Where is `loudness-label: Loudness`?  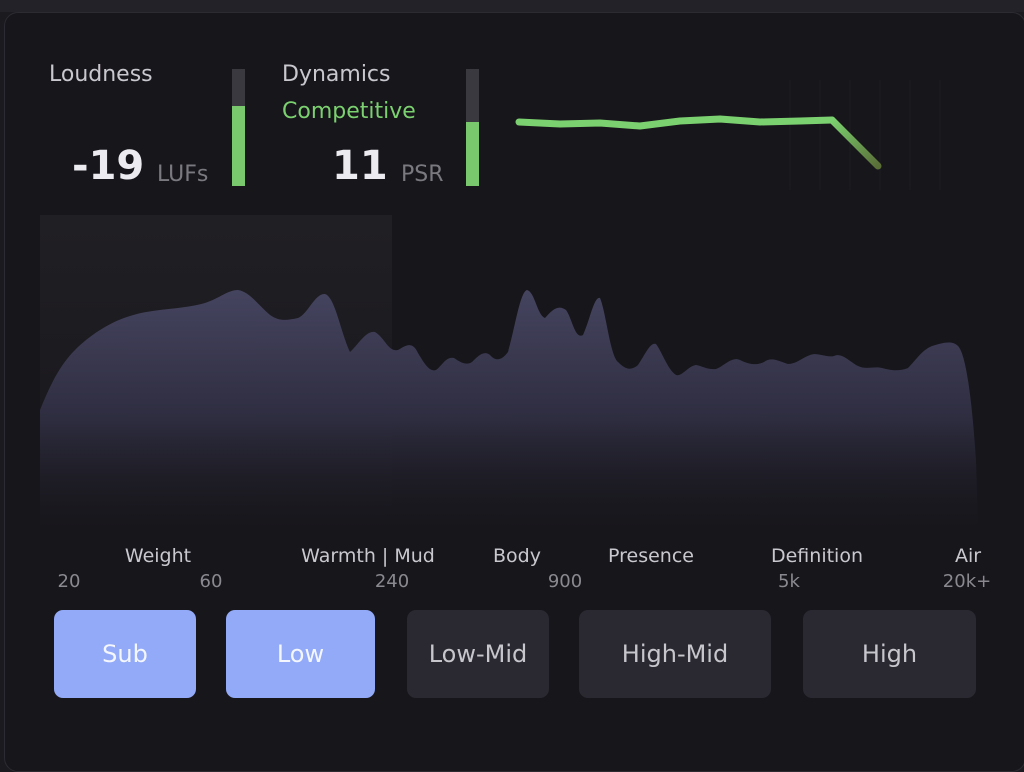
loudness-label: Loudness is located at coordinates (101, 74).